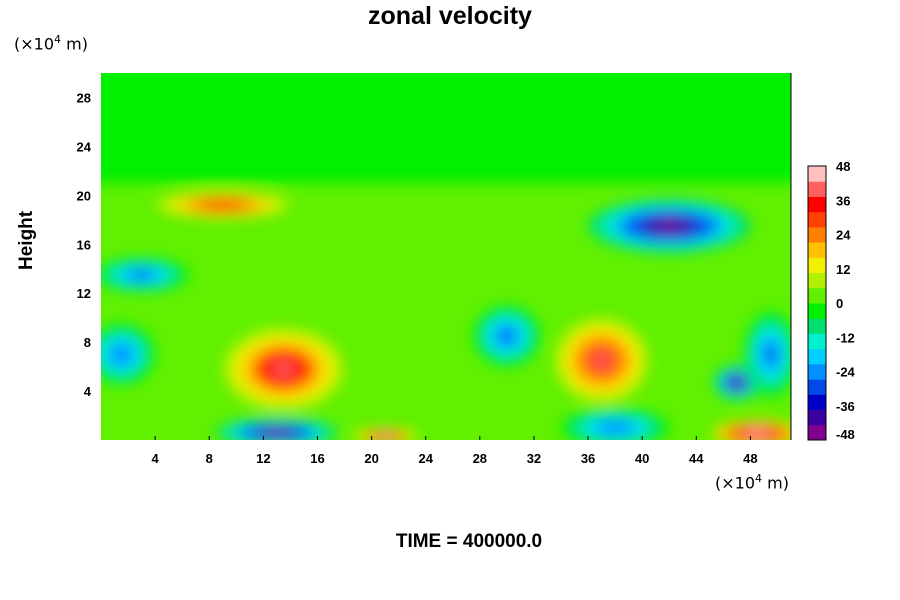 The width and height of the screenshot is (900, 600). Describe the element at coordinates (58, 39) in the screenshot. I see `y-unit-exponent: 4` at that location.